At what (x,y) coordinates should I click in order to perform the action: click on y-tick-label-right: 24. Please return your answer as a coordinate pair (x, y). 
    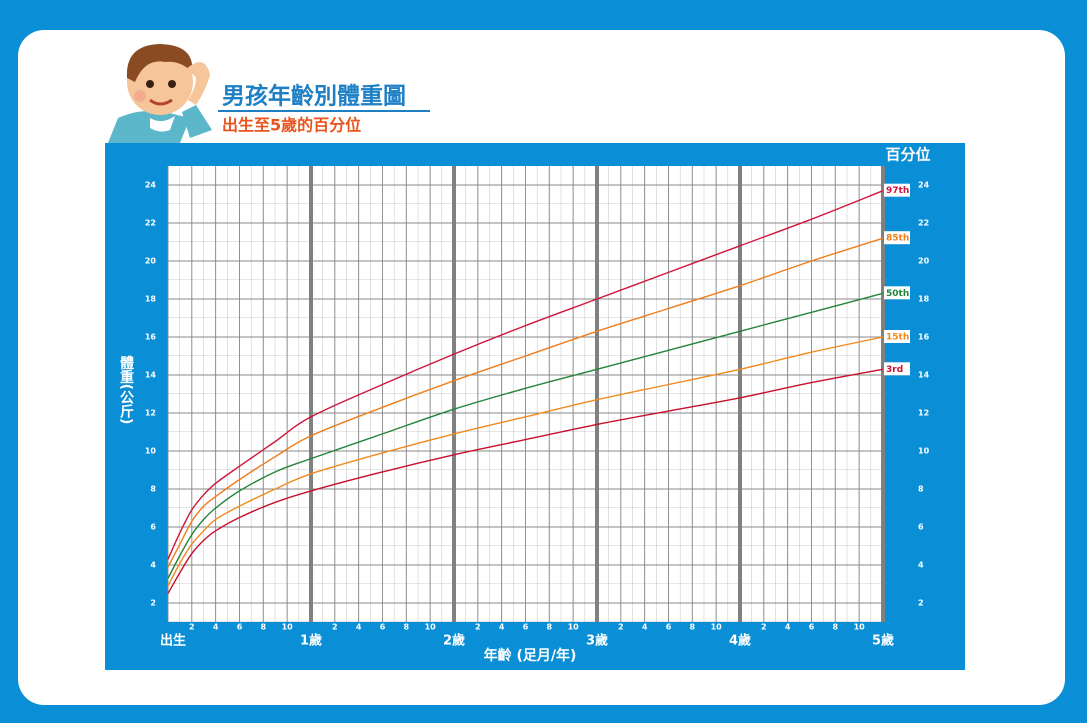
    Looking at the image, I should click on (924, 185).